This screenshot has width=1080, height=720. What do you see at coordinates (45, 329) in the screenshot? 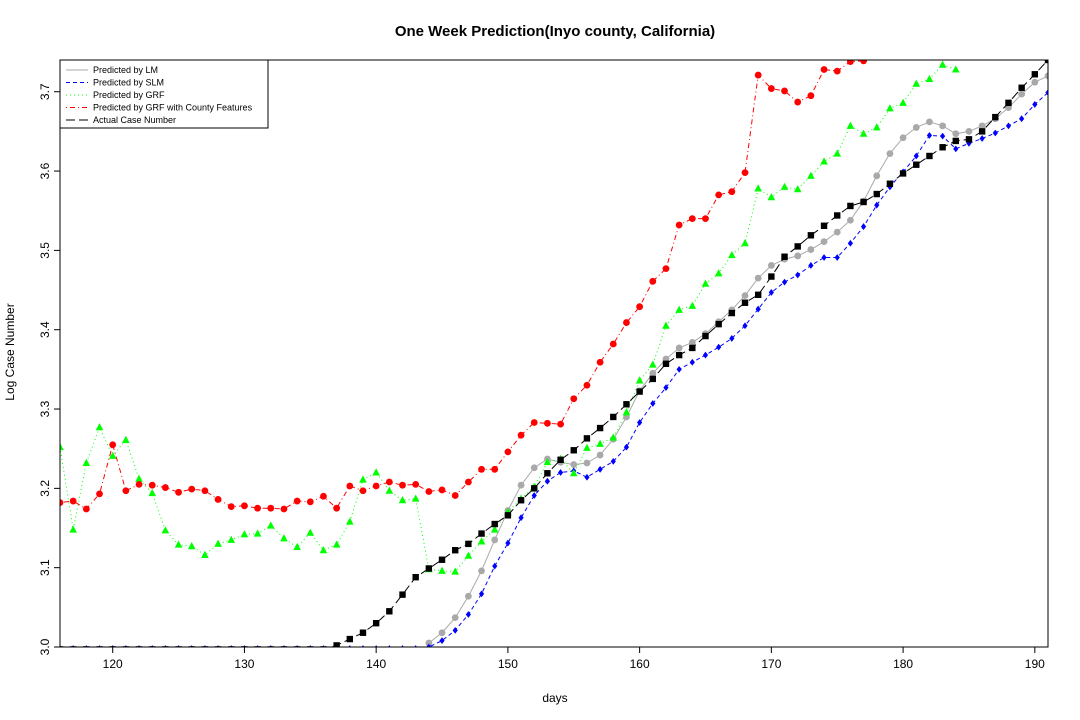
I see `y-tick-label: 3.4` at bounding box center [45, 329].